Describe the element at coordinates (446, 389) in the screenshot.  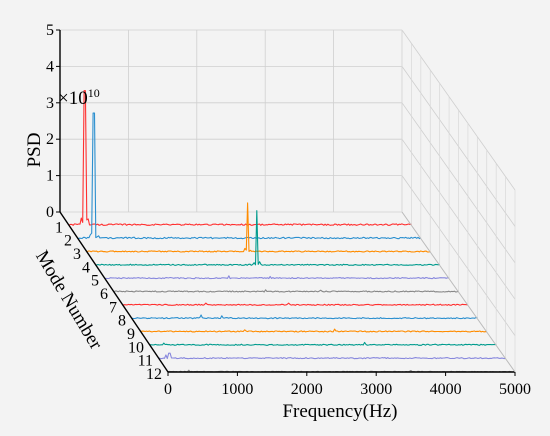
I see `x-tick-label: 4000` at that location.